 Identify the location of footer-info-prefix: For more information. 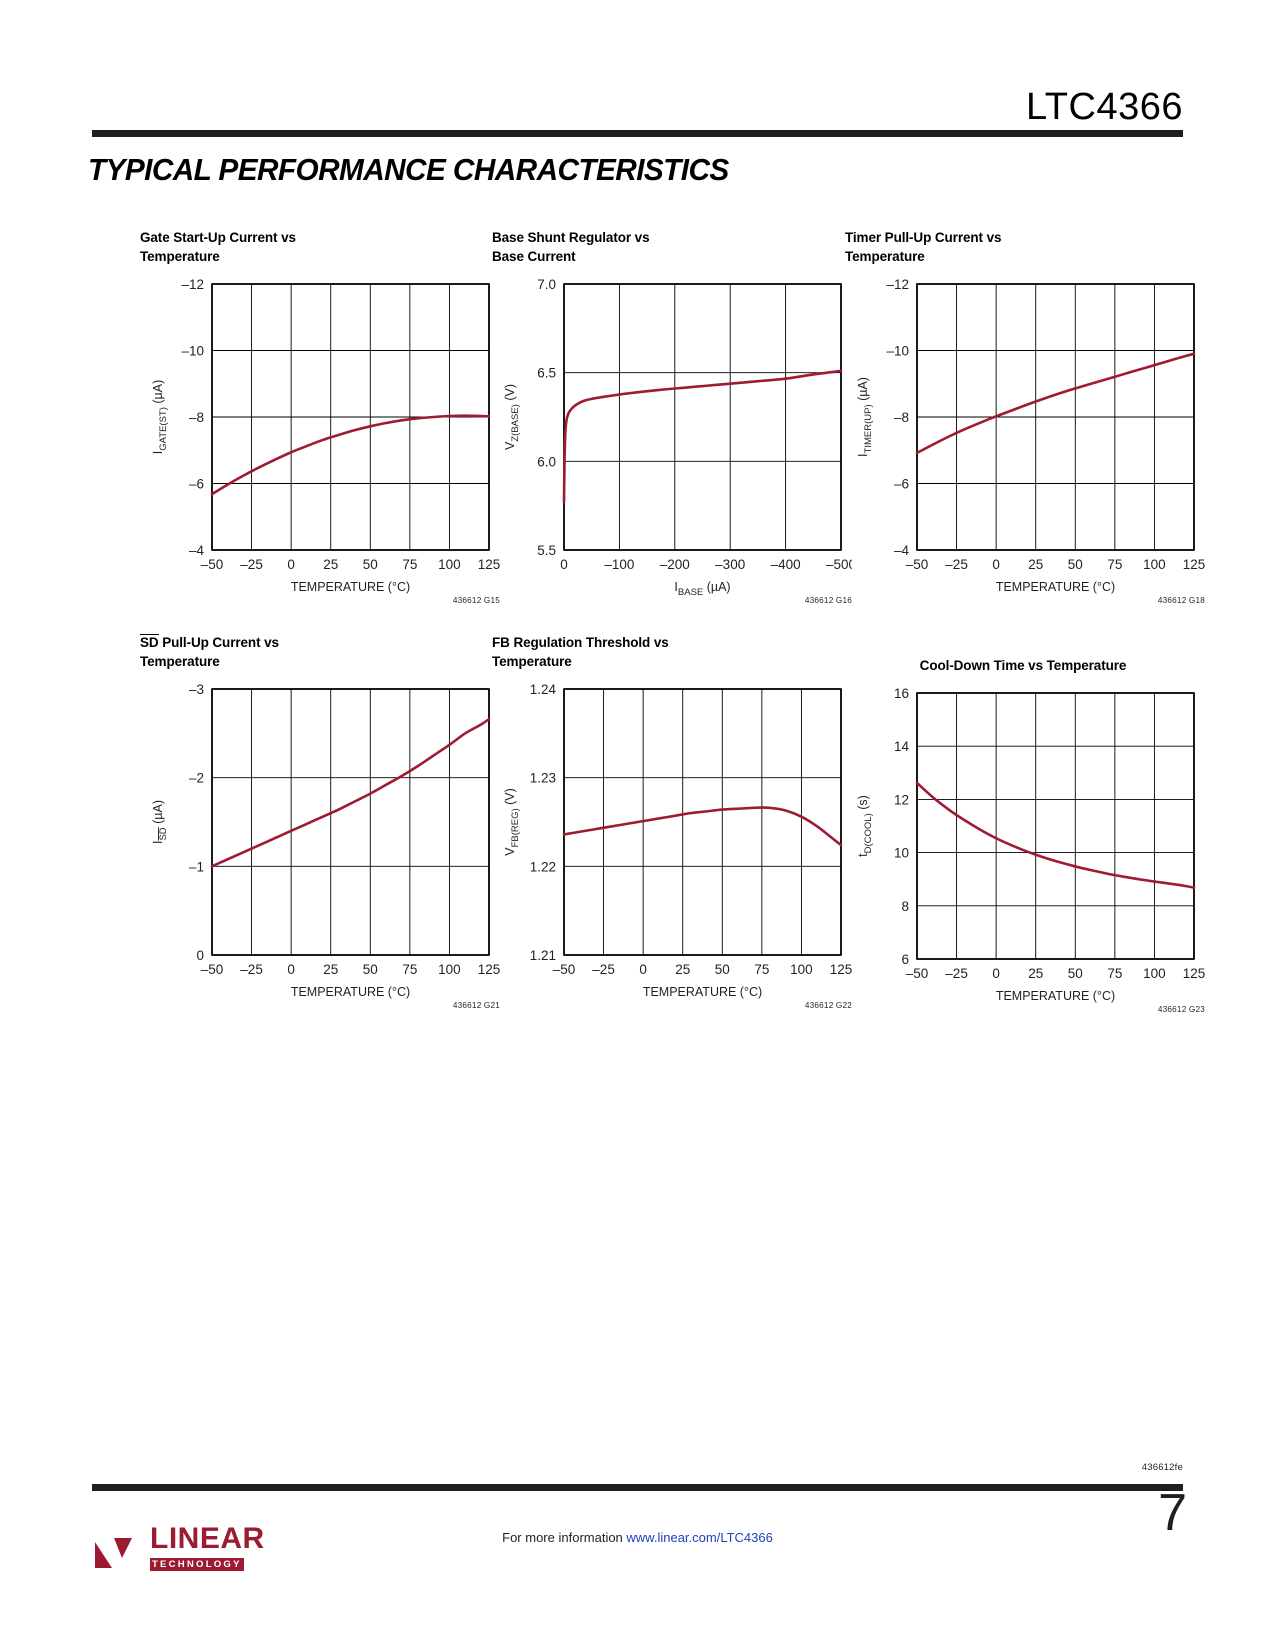
(564, 1537).